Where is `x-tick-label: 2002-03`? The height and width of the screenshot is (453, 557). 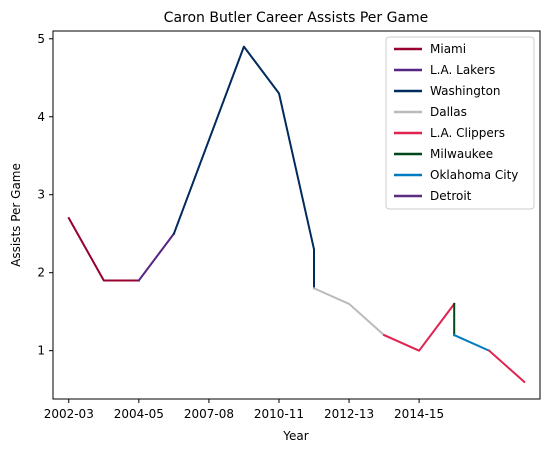 x-tick-label: 2002-03 is located at coordinates (69, 414).